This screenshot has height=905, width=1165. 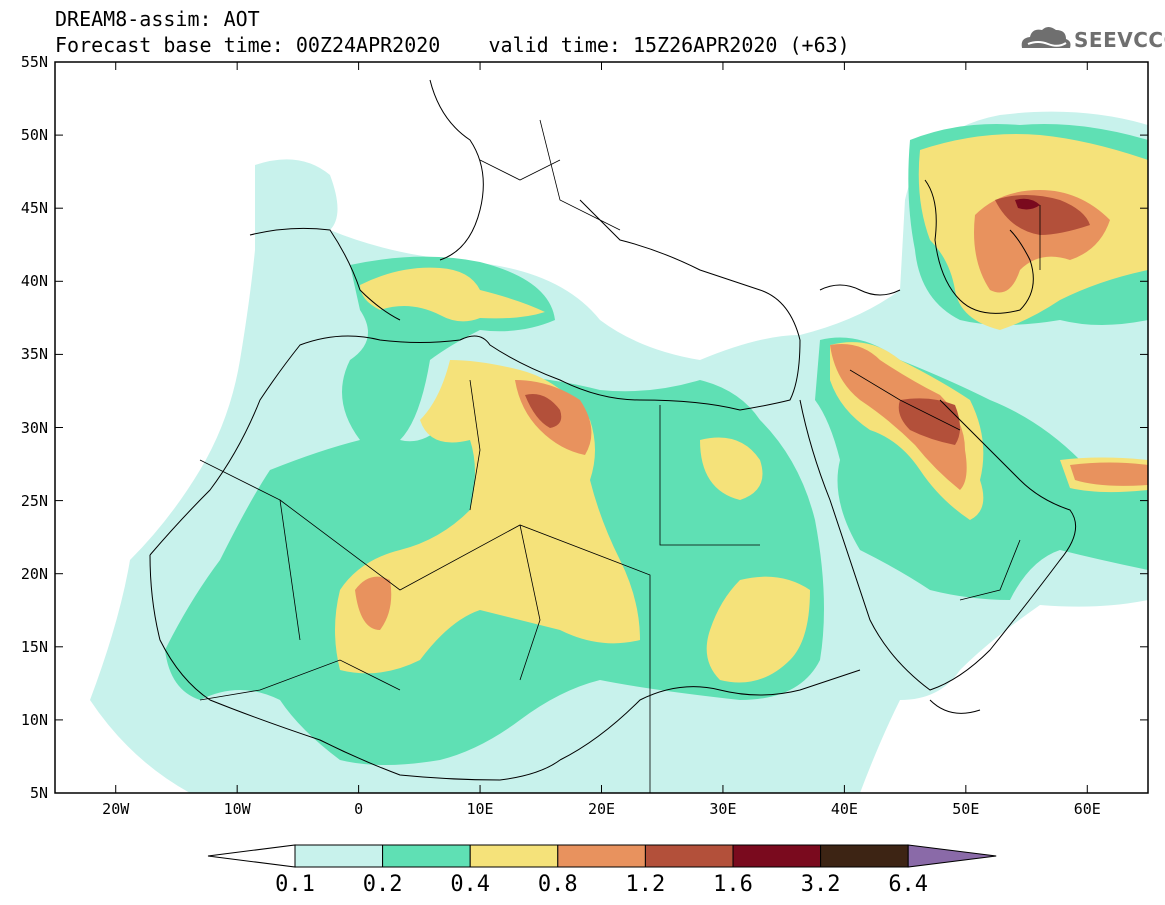 I want to click on colorbar-tick-label: 0.1, so click(x=295, y=884).